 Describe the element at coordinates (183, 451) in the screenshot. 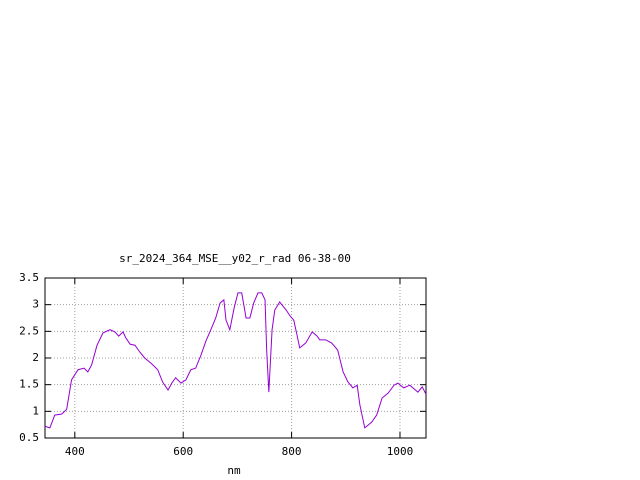

I see `x-tick-label: 600` at that location.